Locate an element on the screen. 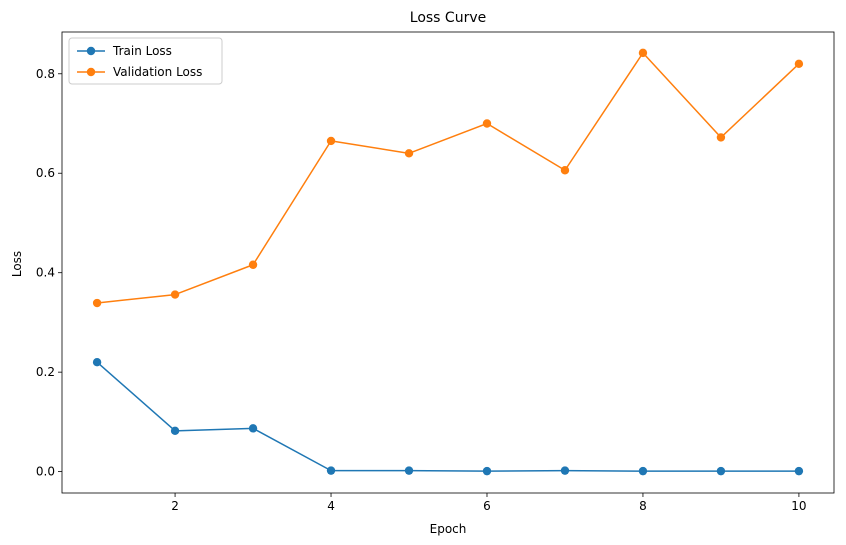 The image size is (846, 545). legend-label: Validation Loss is located at coordinates (157, 72).